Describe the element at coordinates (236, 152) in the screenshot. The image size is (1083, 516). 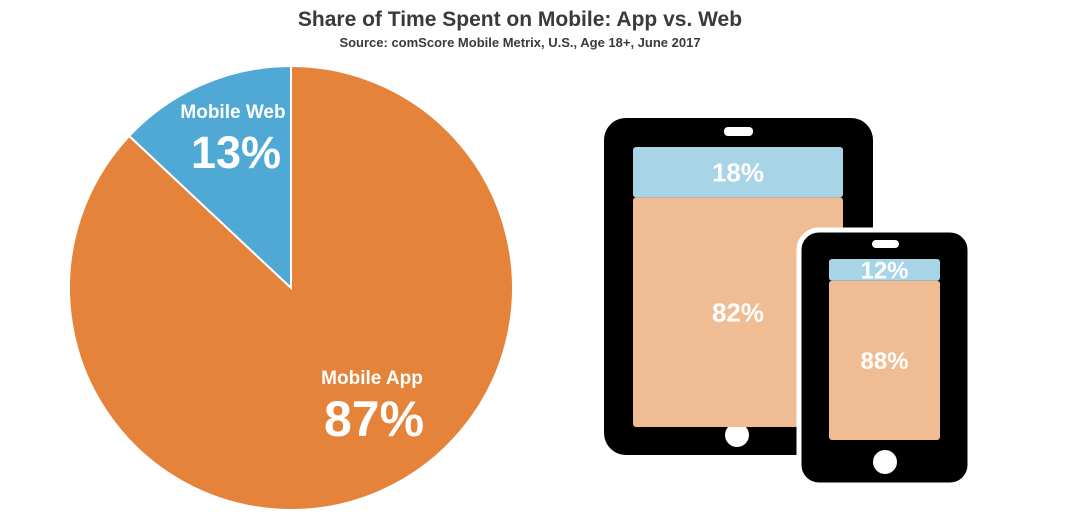
I see `slice-value-mobile-web: 13%` at that location.